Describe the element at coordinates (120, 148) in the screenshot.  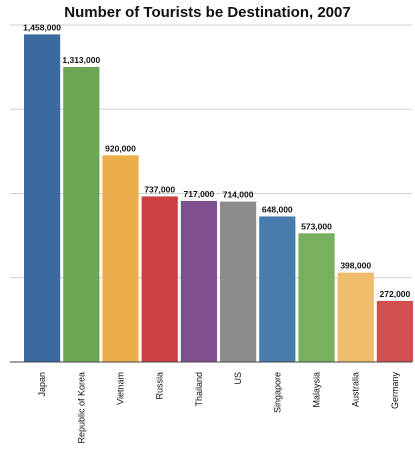
I see `data-label: 920,000` at that location.